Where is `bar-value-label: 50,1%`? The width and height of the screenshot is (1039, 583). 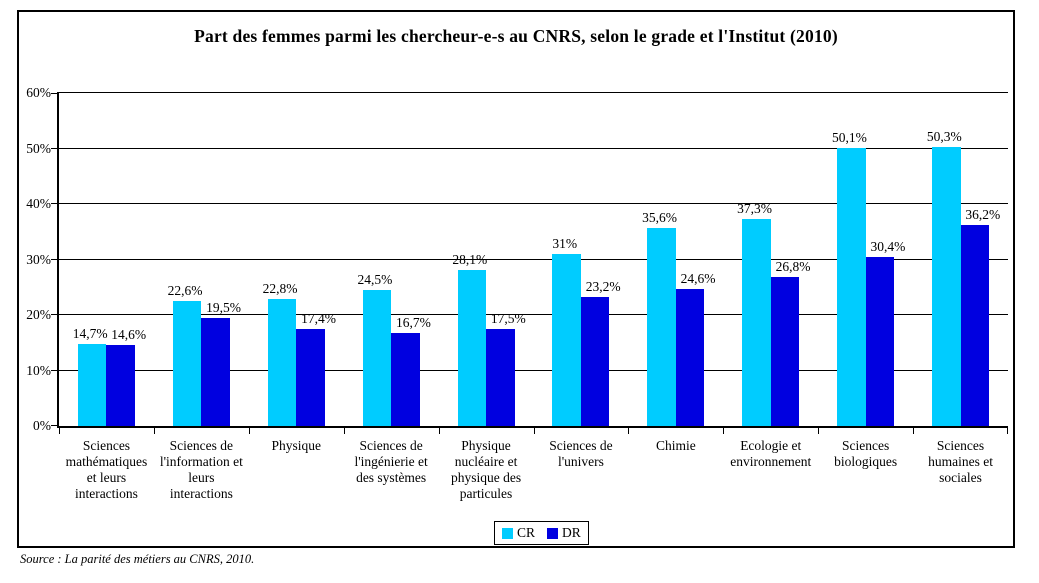
bar-value-label: 50,1% is located at coordinates (849, 137).